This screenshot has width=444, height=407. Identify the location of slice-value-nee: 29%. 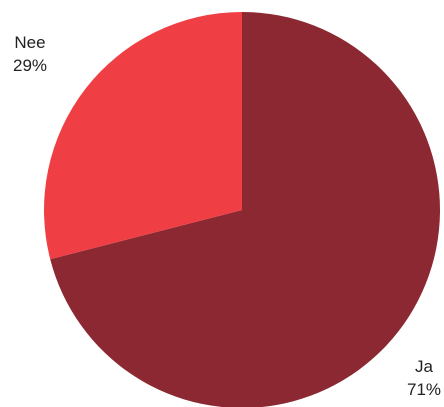
(30, 65).